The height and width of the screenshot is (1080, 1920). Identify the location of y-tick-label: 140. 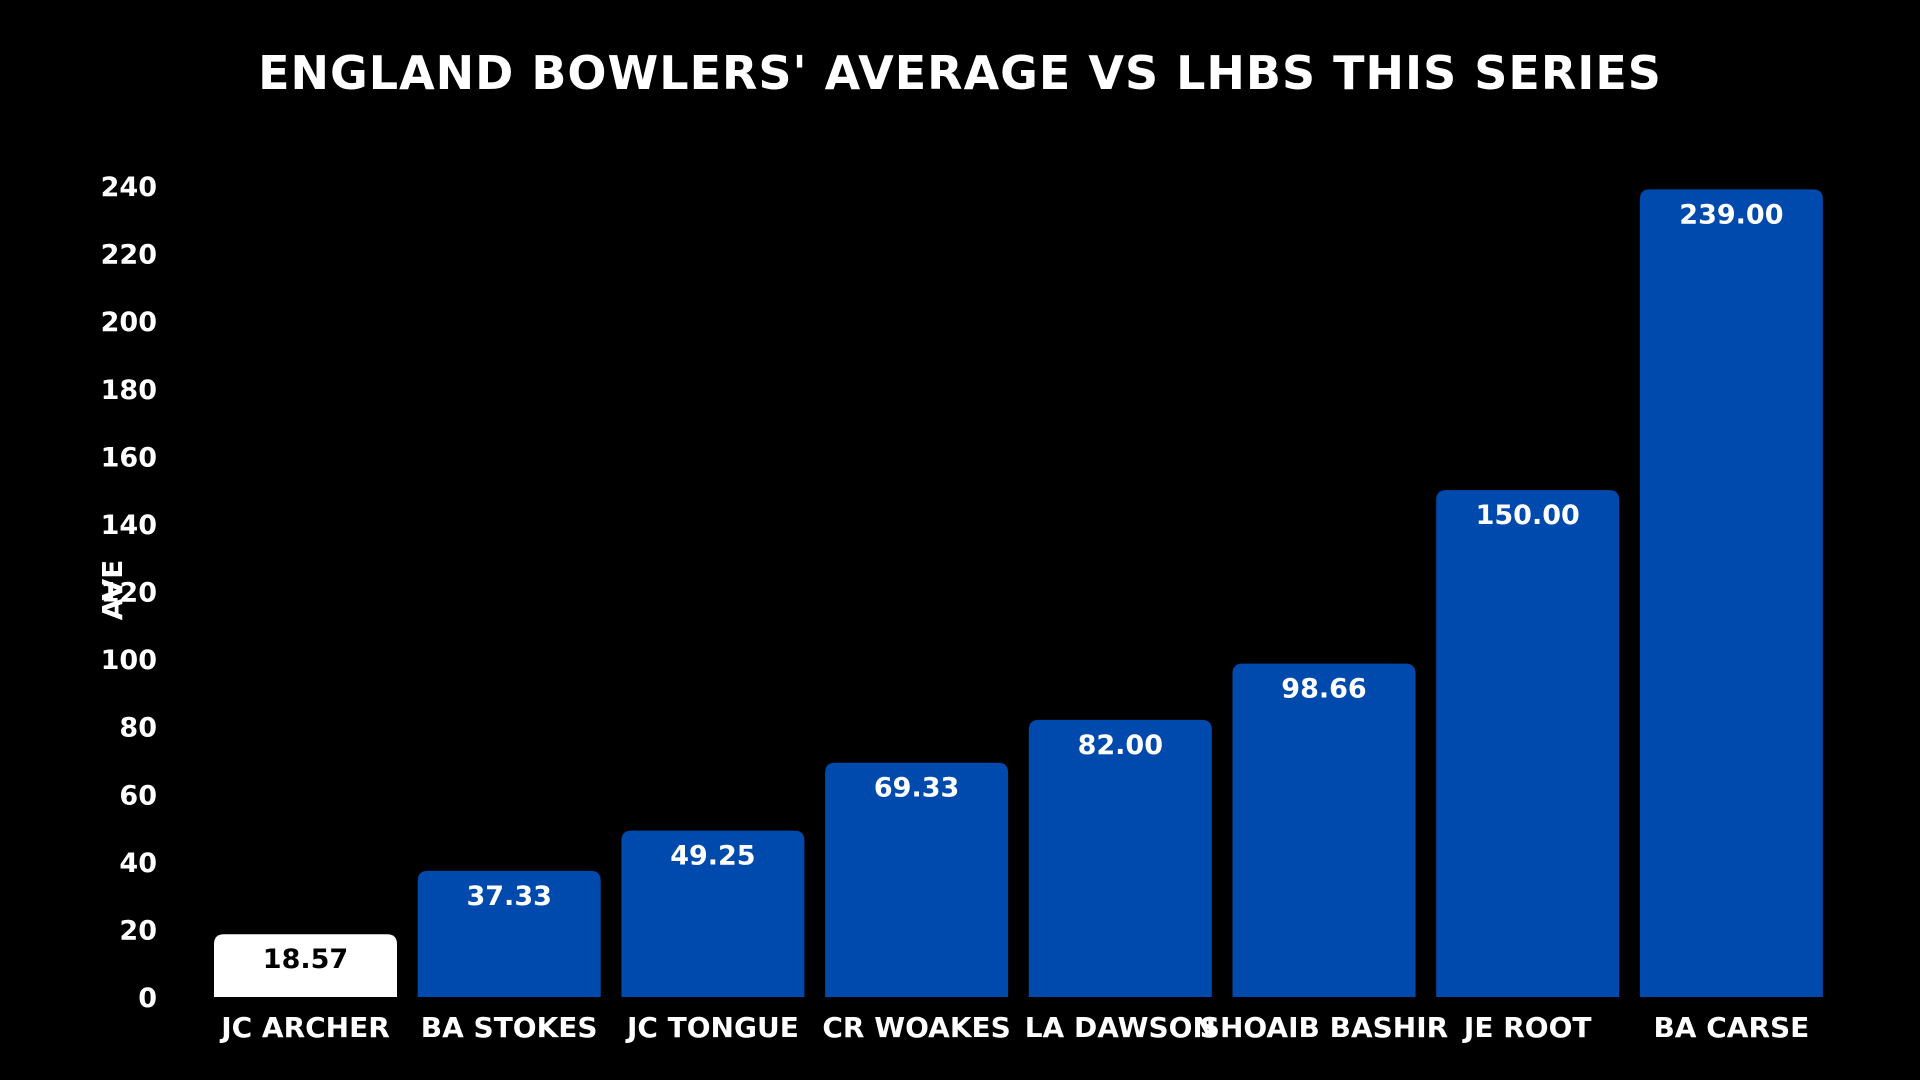
(129, 525).